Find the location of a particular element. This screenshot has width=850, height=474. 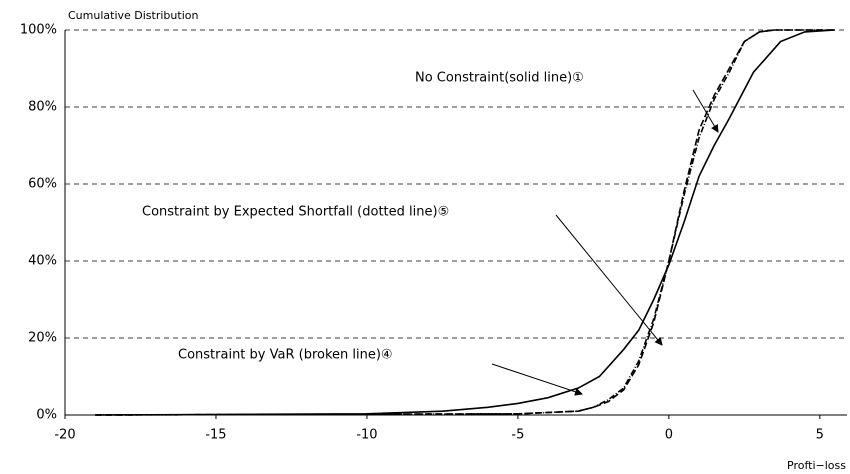

y-tick-label: 80% is located at coordinates (42, 107).